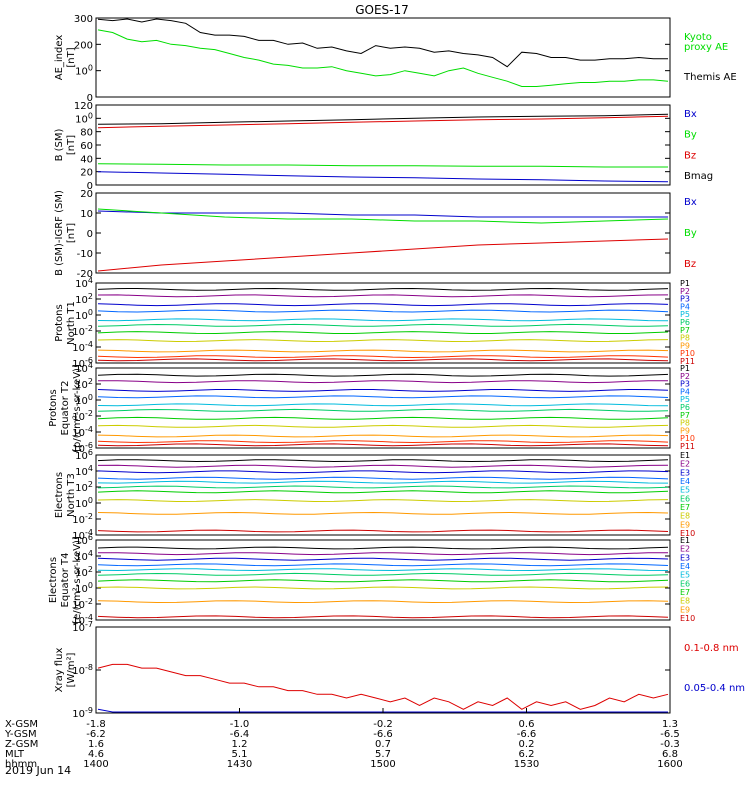  What do you see at coordinates (382, 764) in the screenshot?
I see `x-row-value: 1500` at bounding box center [382, 764].